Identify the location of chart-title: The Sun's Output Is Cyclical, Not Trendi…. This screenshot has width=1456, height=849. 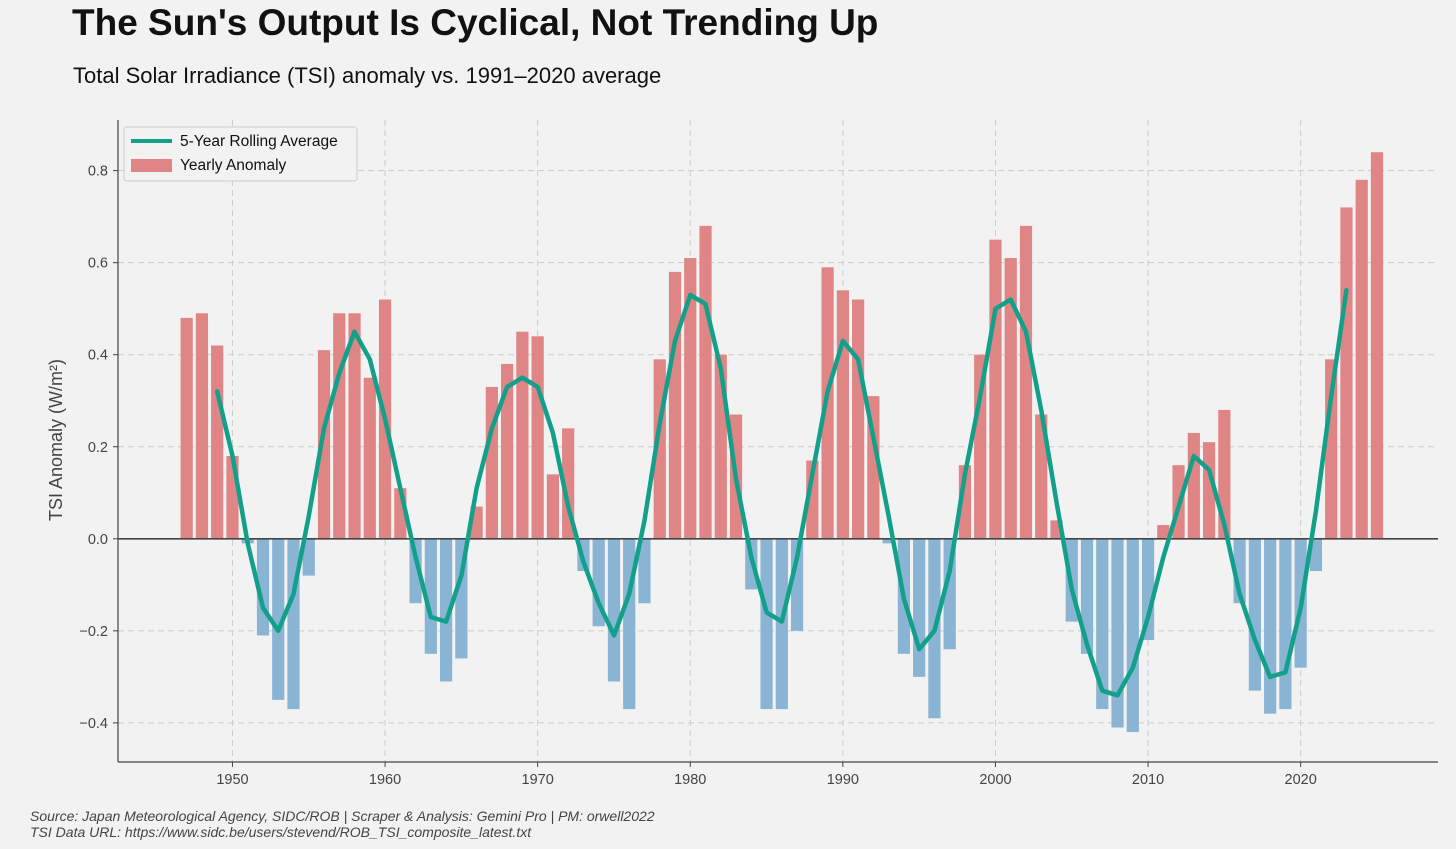
(475, 22).